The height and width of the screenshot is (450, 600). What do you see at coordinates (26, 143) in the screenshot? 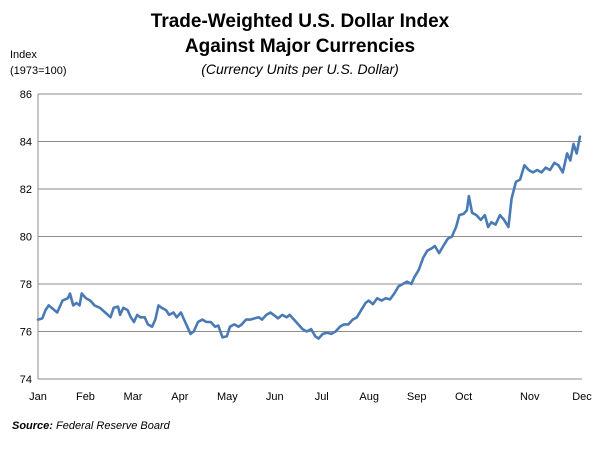
I see `y-tick-label: 84` at bounding box center [26, 143].